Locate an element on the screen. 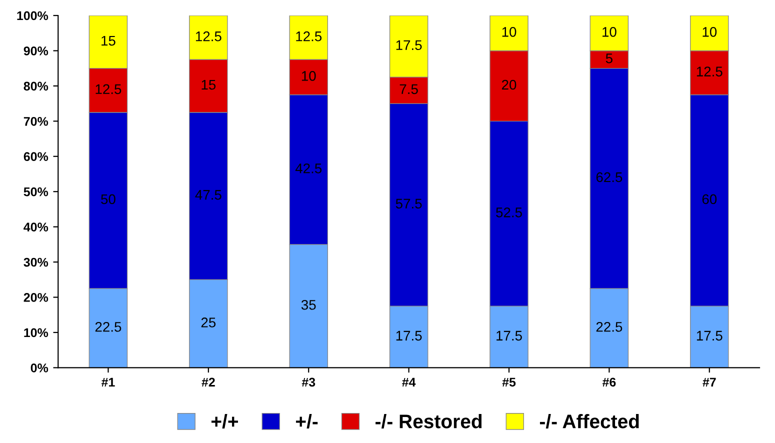 Image resolution: width=775 pixels, height=443 pixels. y-tick-label: 0% is located at coordinates (39, 367).